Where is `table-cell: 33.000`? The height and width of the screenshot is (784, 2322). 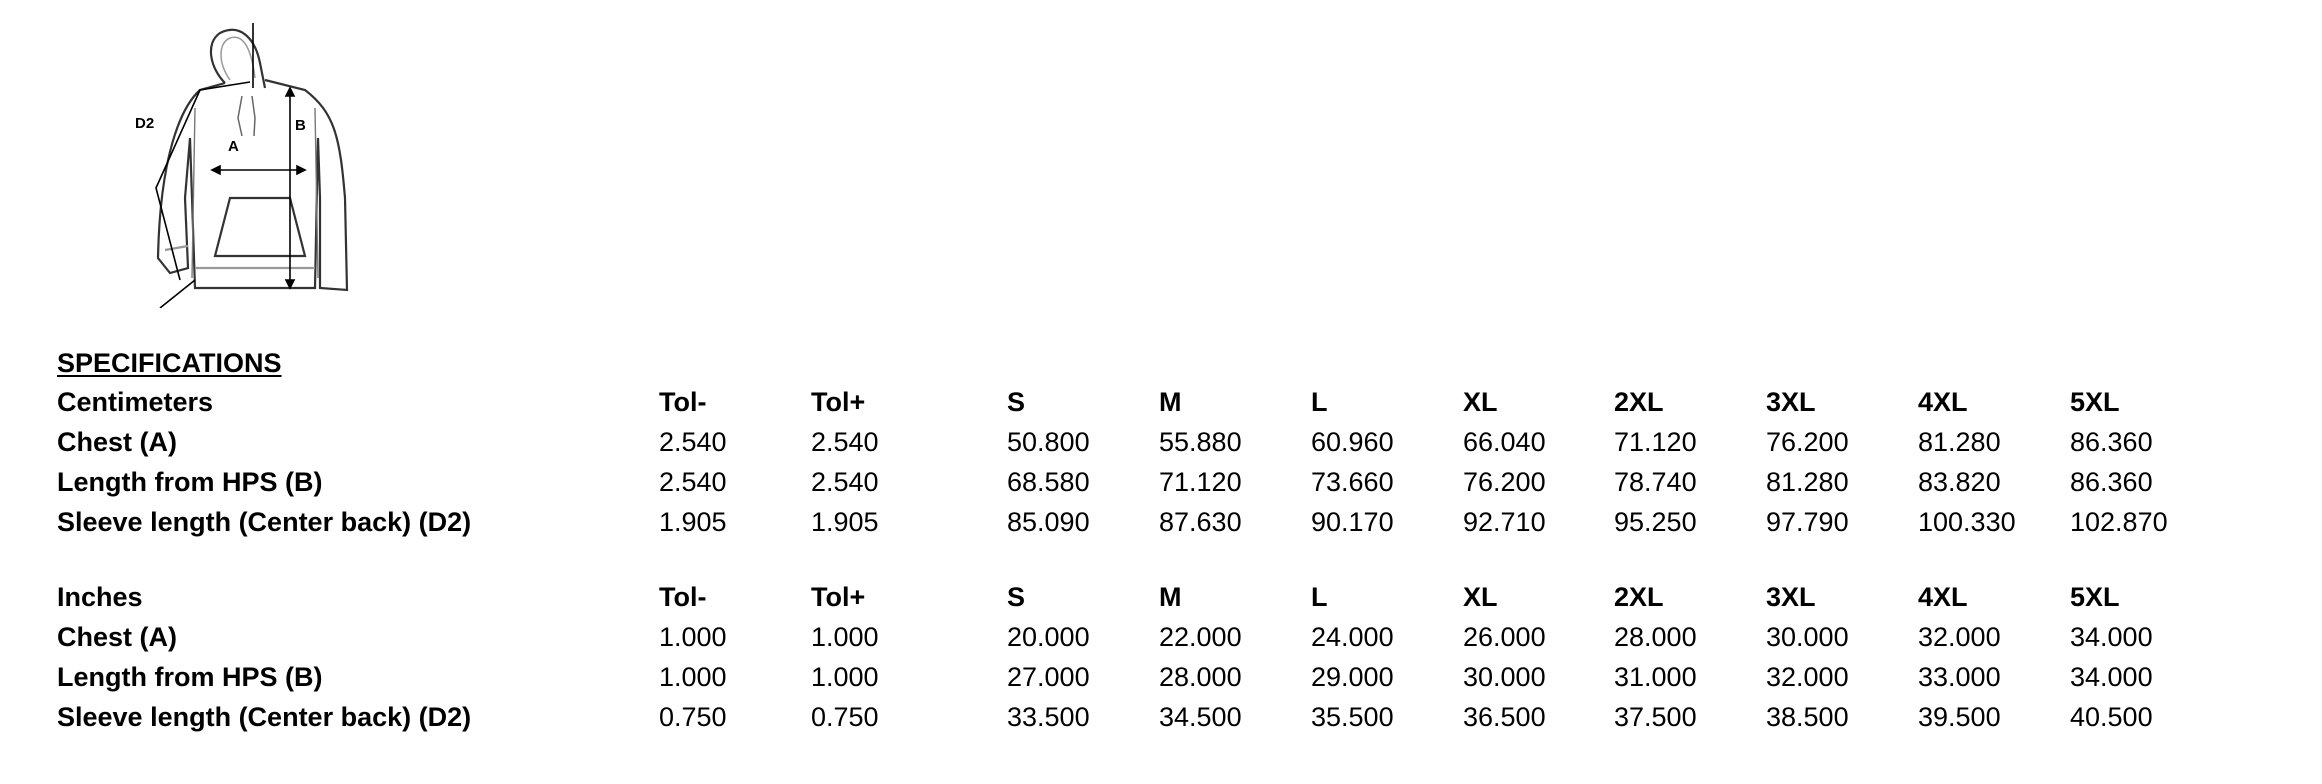 table-cell: 33.000 is located at coordinates (1959, 677).